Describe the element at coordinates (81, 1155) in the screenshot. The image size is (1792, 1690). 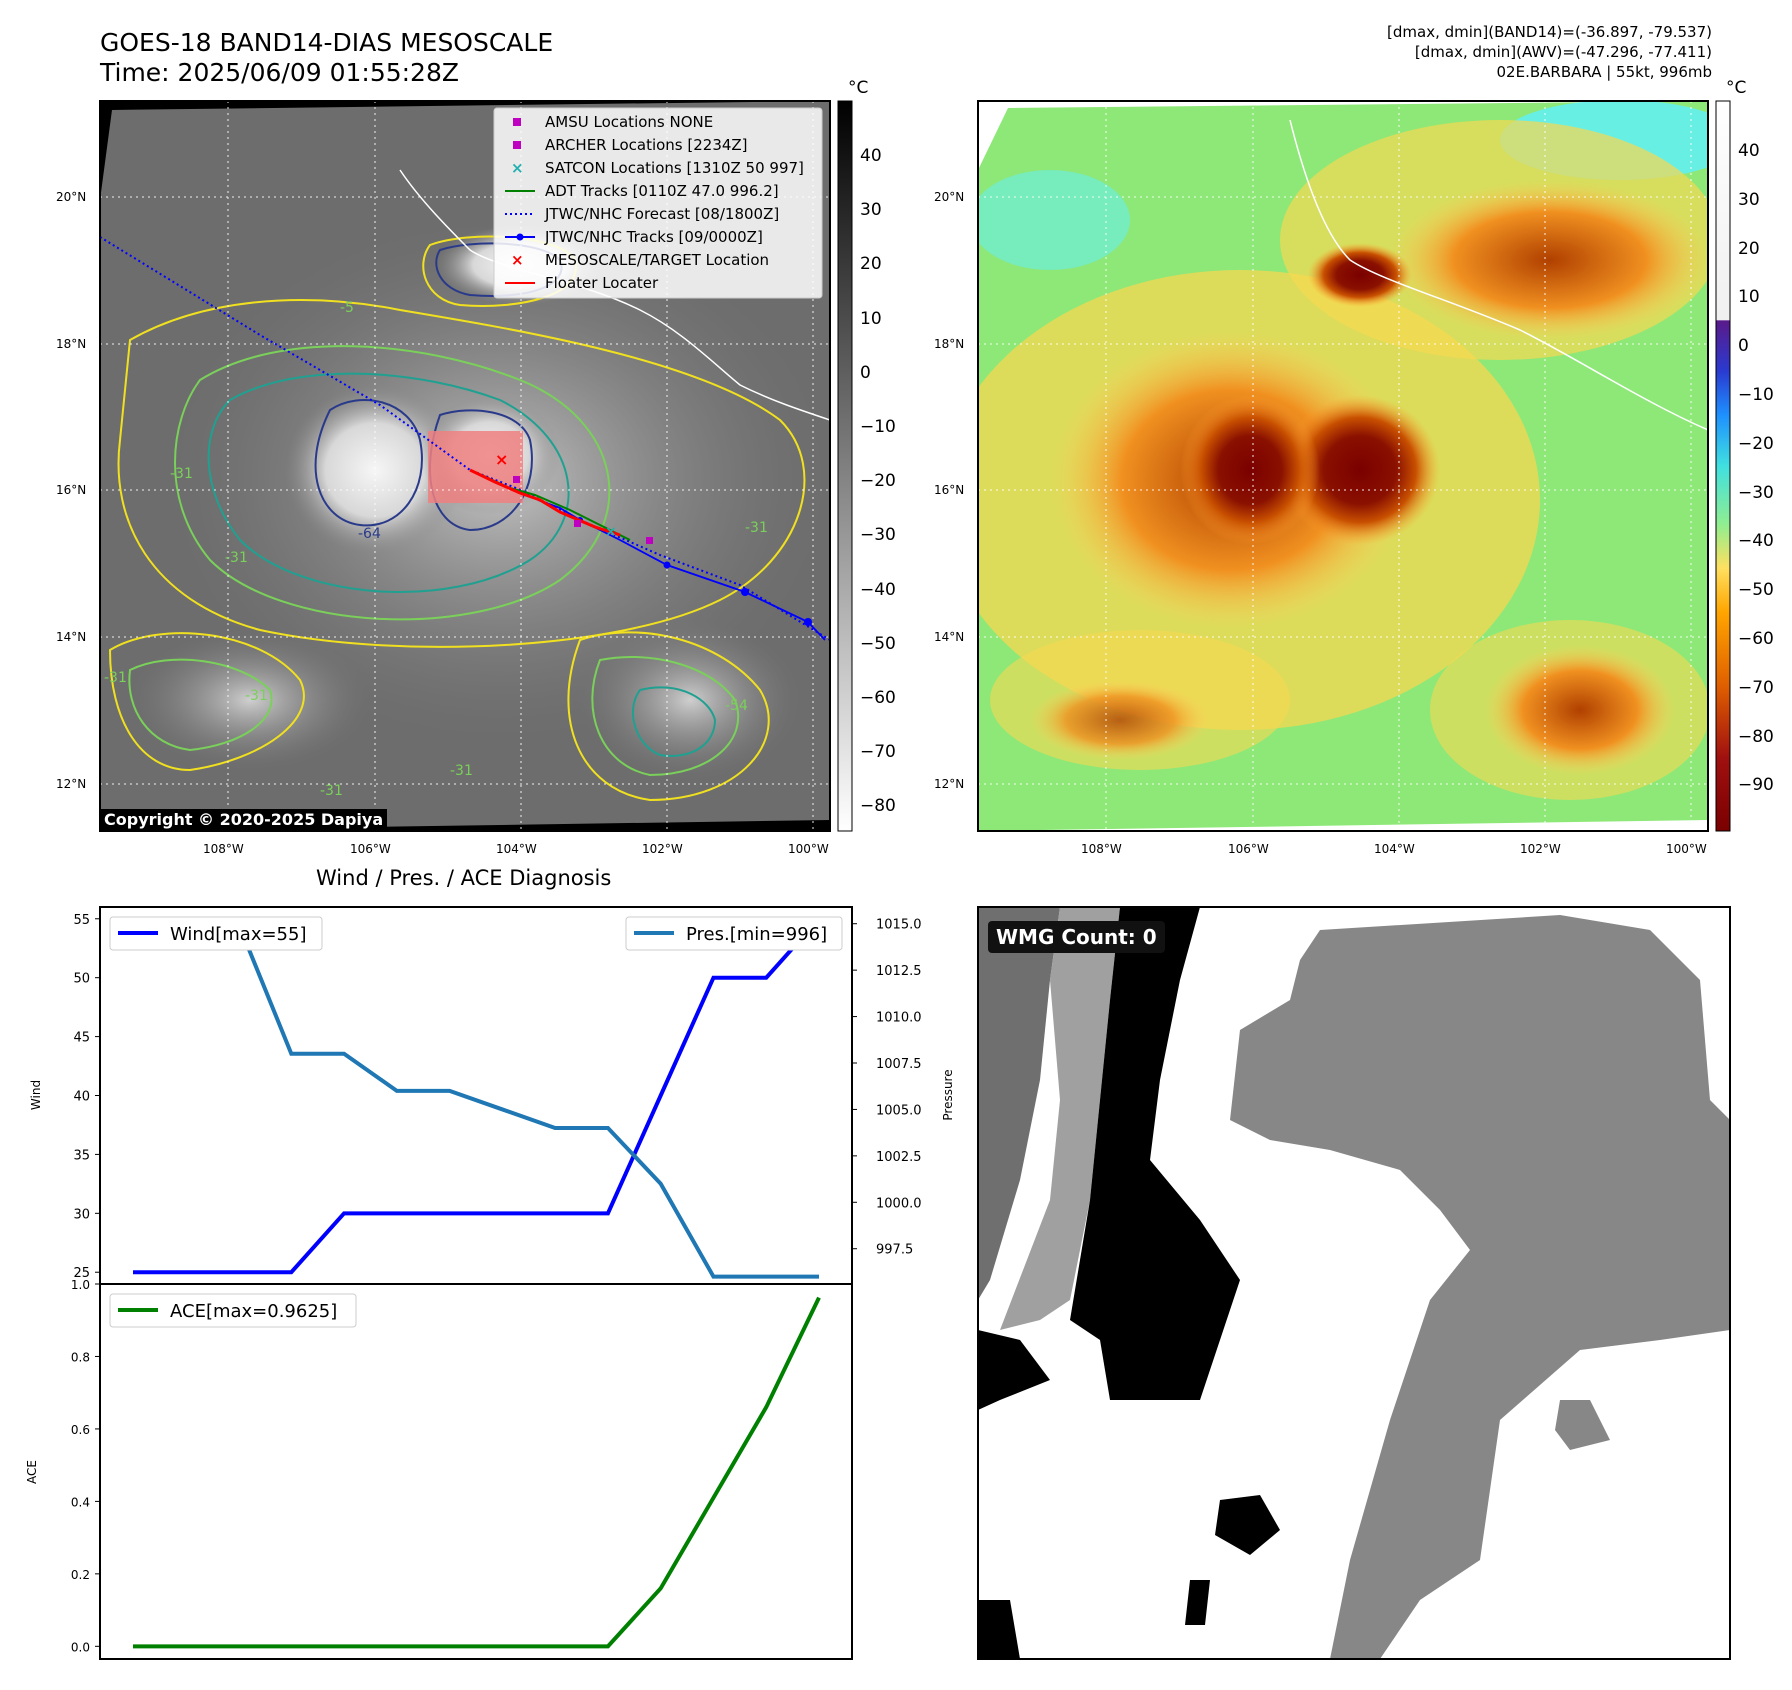
I see `wind-tick-label: 35` at that location.